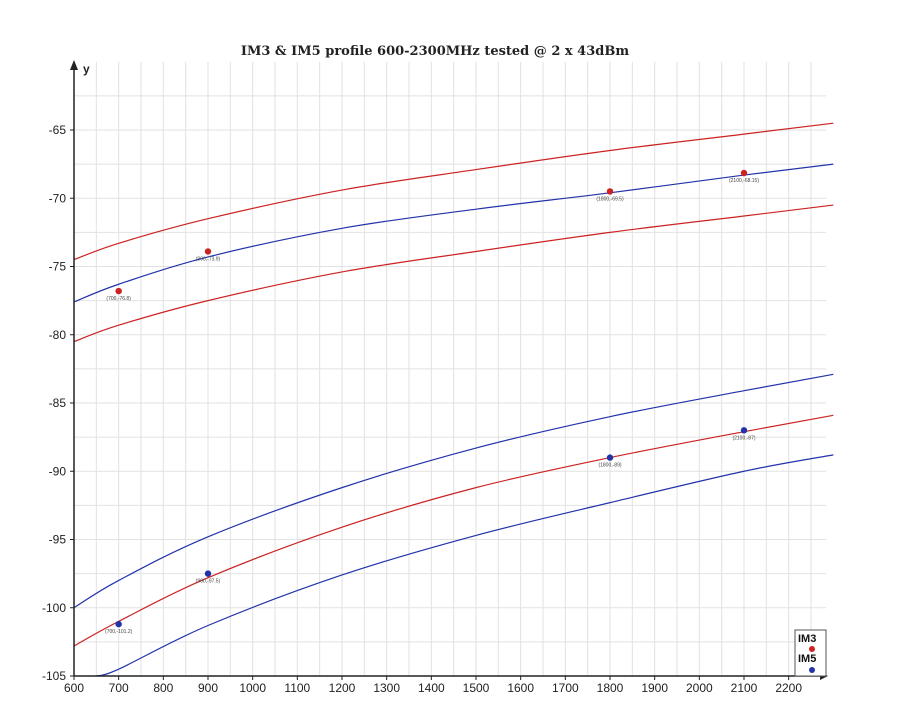 The height and width of the screenshot is (718, 900). I want to click on y-tick-label: -85, so click(58, 403).